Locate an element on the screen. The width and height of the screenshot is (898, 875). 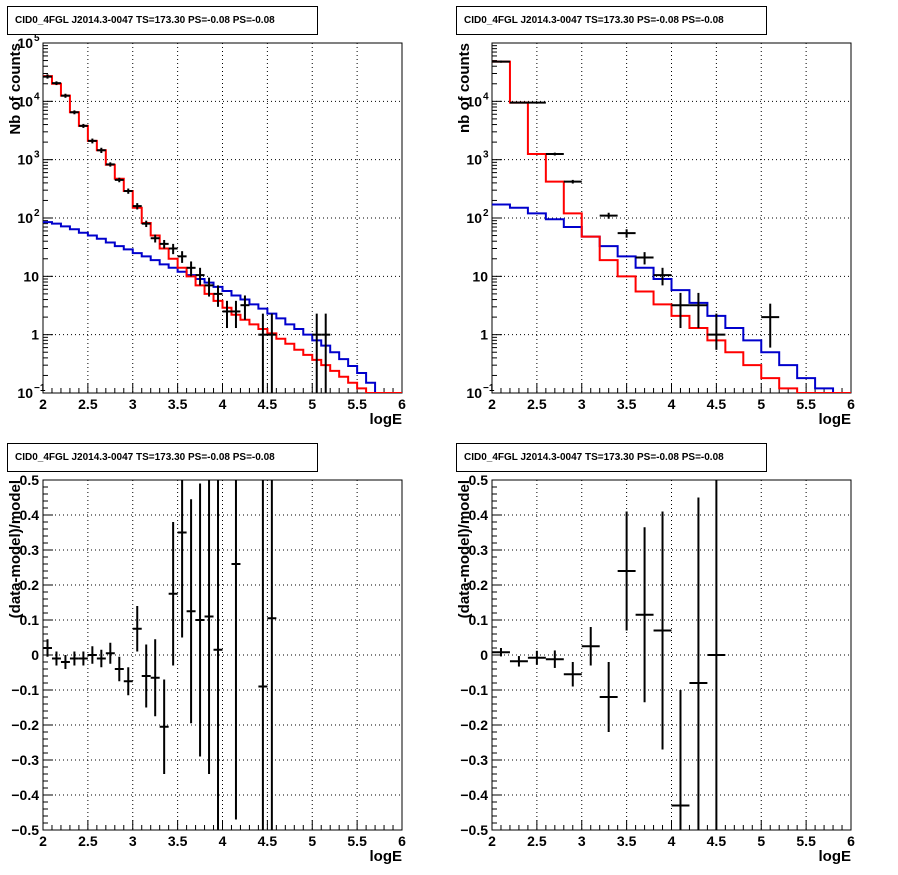
y-tick-exponent: −1 is located at coordinates (489, 388).